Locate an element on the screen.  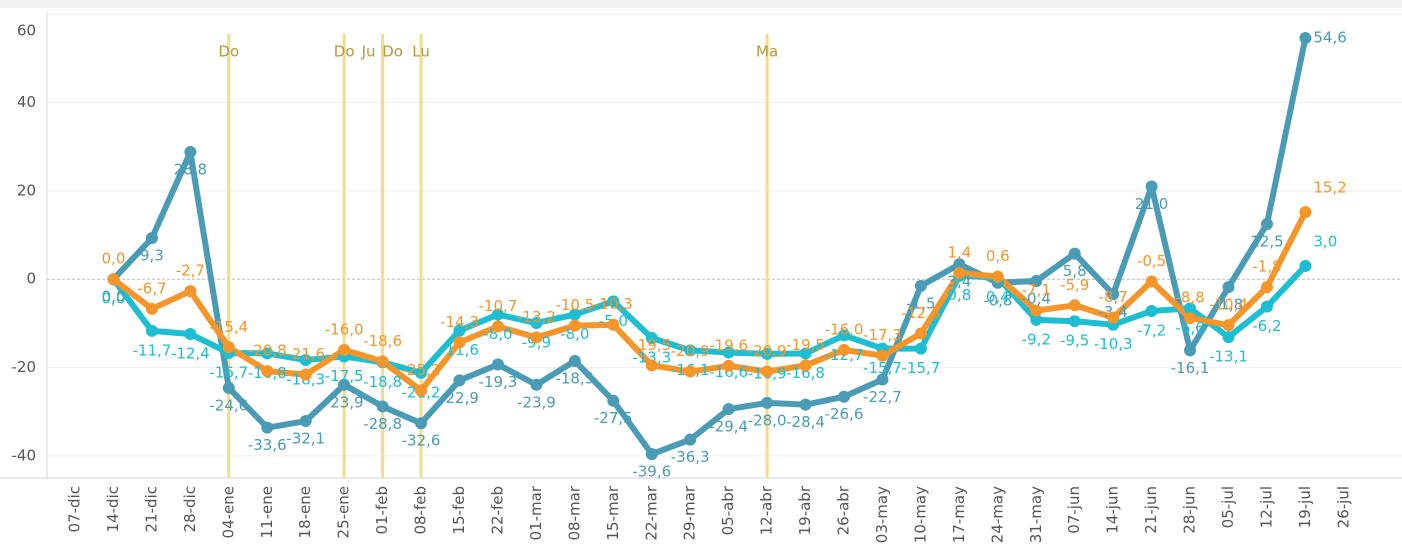
data-label: -10,5 is located at coordinates (574, 305).